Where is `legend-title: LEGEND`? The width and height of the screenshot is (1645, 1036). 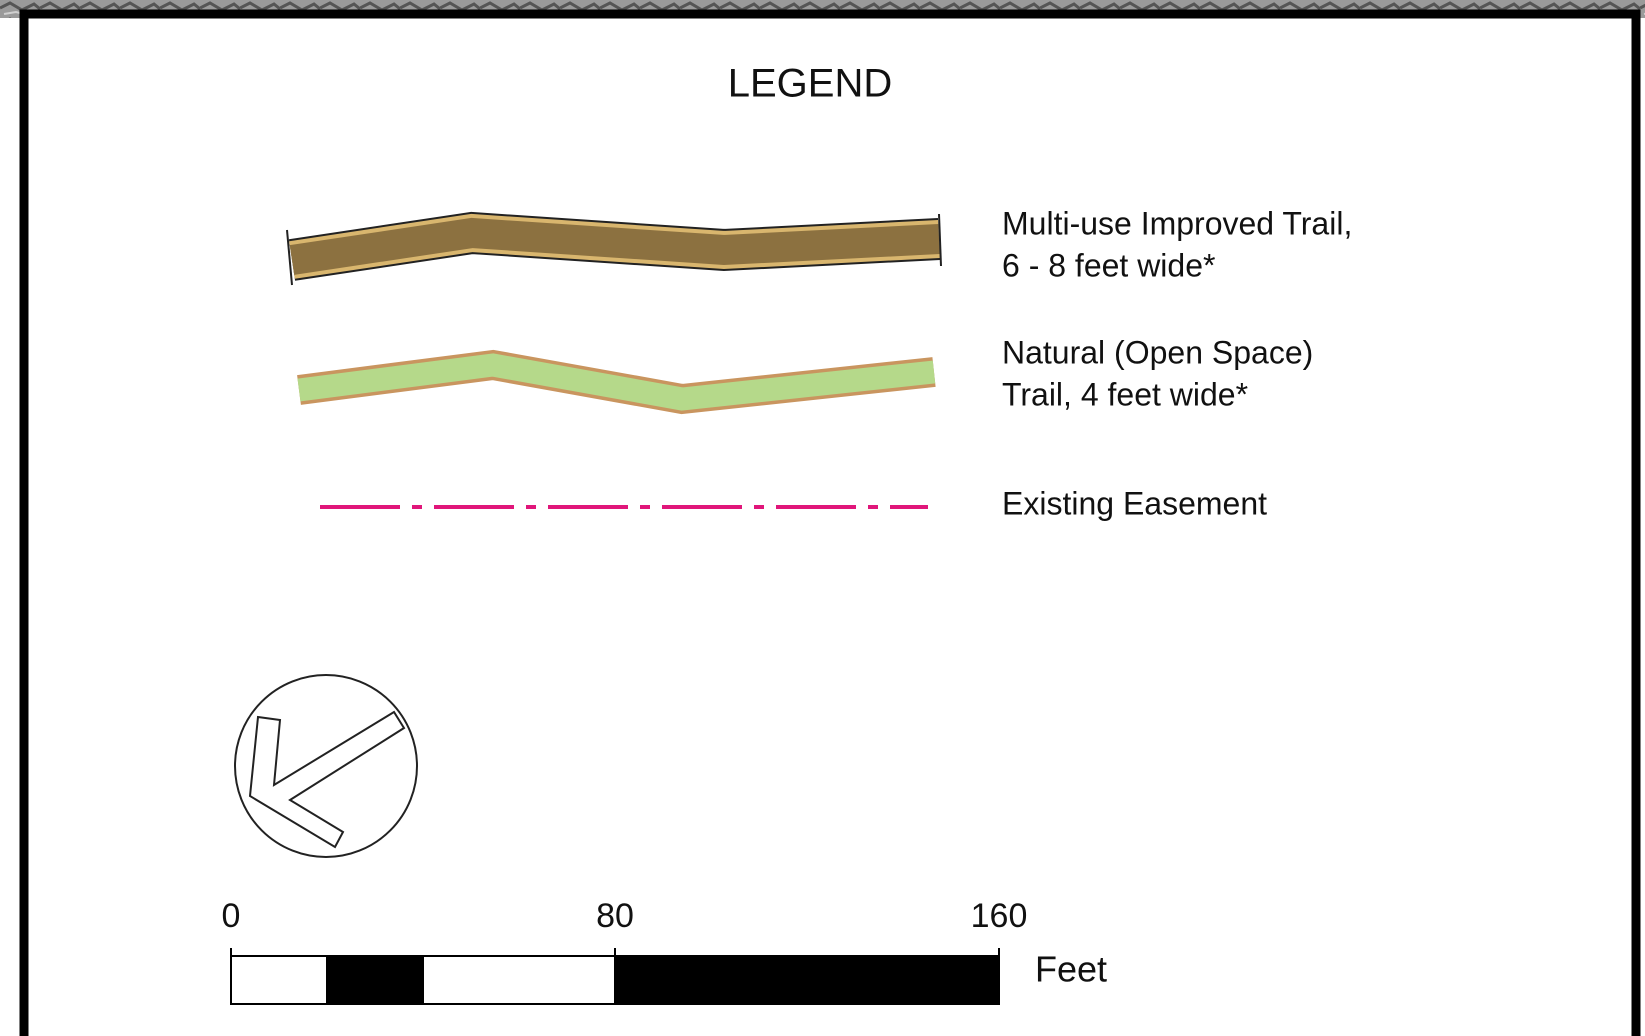
legend-title: LEGEND is located at coordinates (810, 84).